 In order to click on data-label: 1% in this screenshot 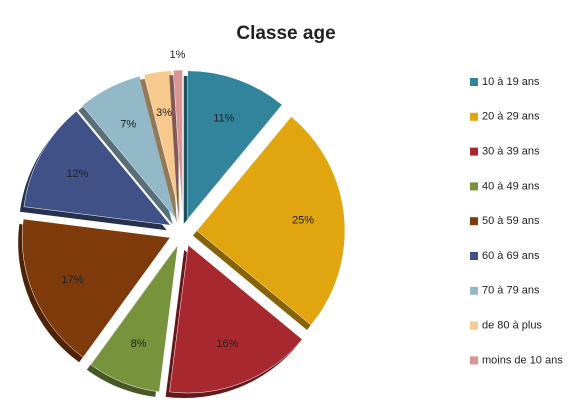, I will do `click(177, 55)`.